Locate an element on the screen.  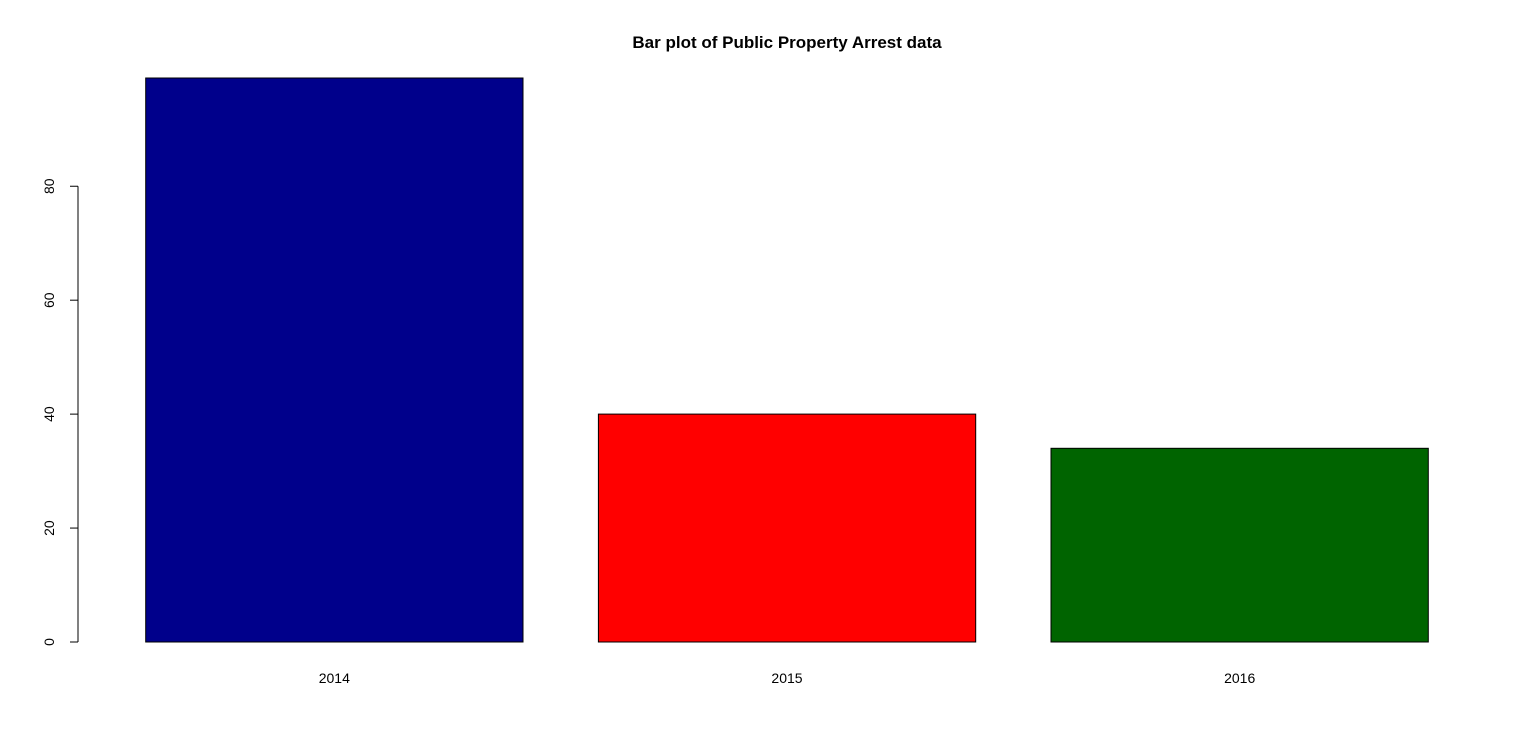
bar-2016 is located at coordinates (1239, 545).